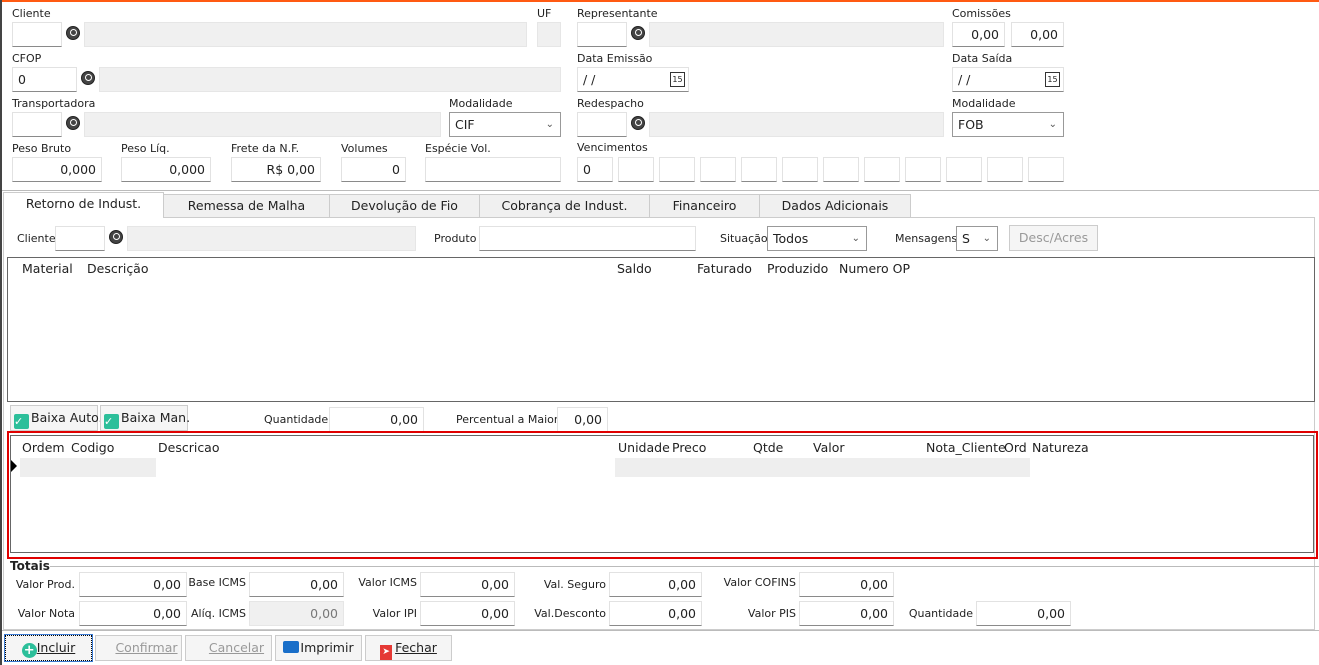 The image size is (1319, 665). What do you see at coordinates (493, 169) in the screenshot?
I see `especie-input` at bounding box center [493, 169].